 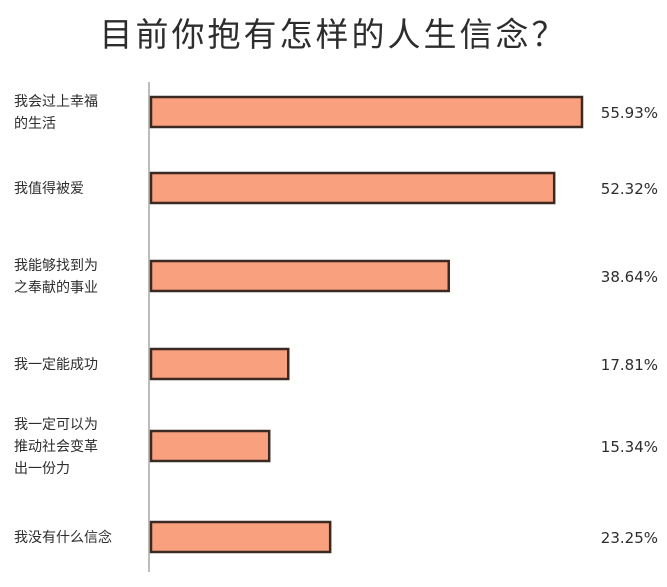 I want to click on value-label-6: 23.25%, so click(x=629, y=538).